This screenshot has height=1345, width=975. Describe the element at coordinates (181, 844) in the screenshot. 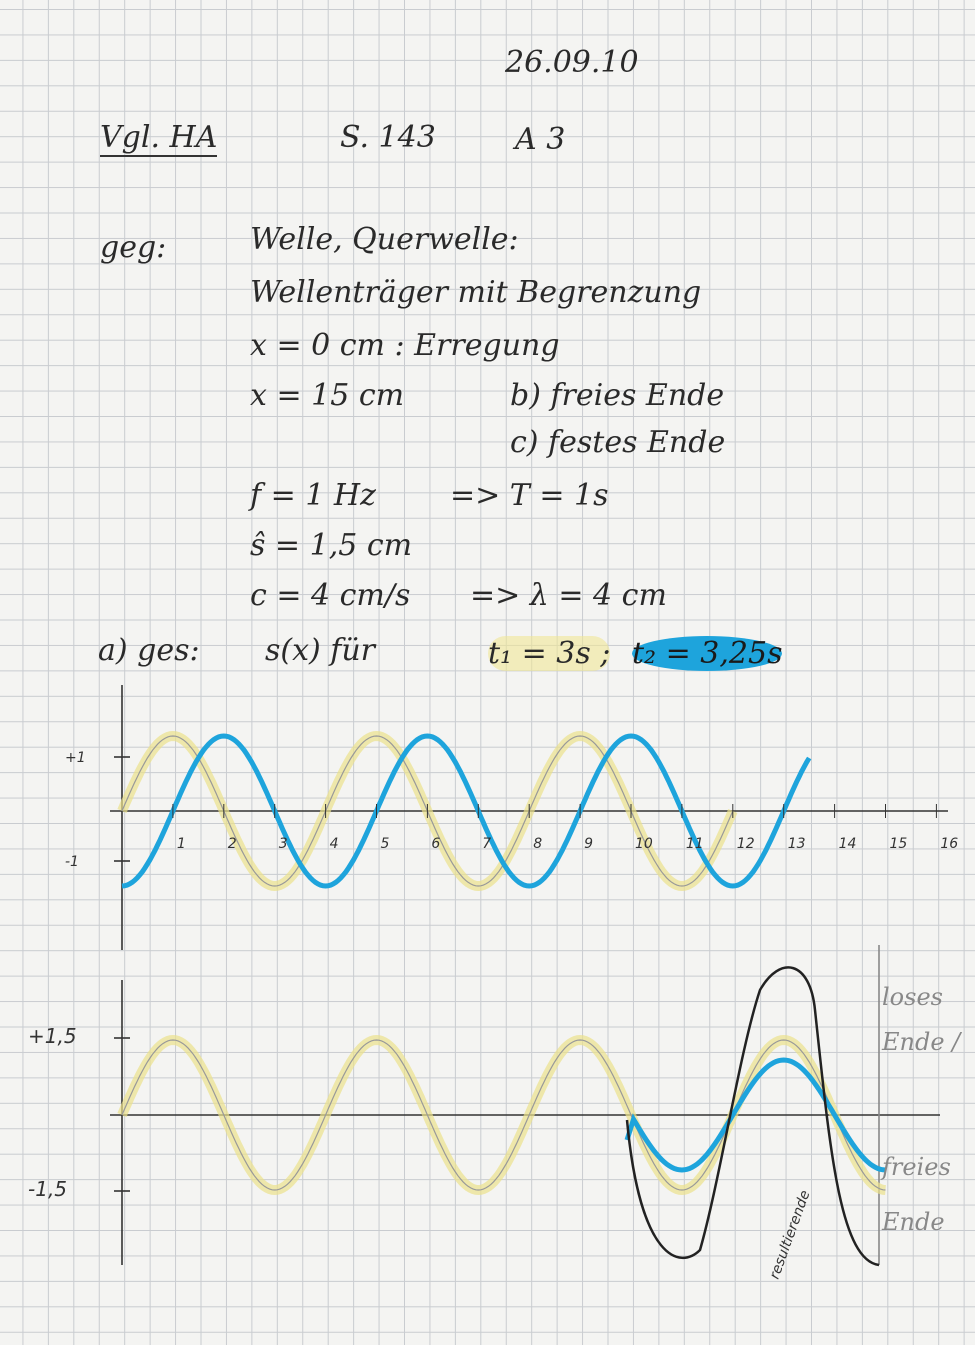

I see `x-tick-label: 1` at that location.